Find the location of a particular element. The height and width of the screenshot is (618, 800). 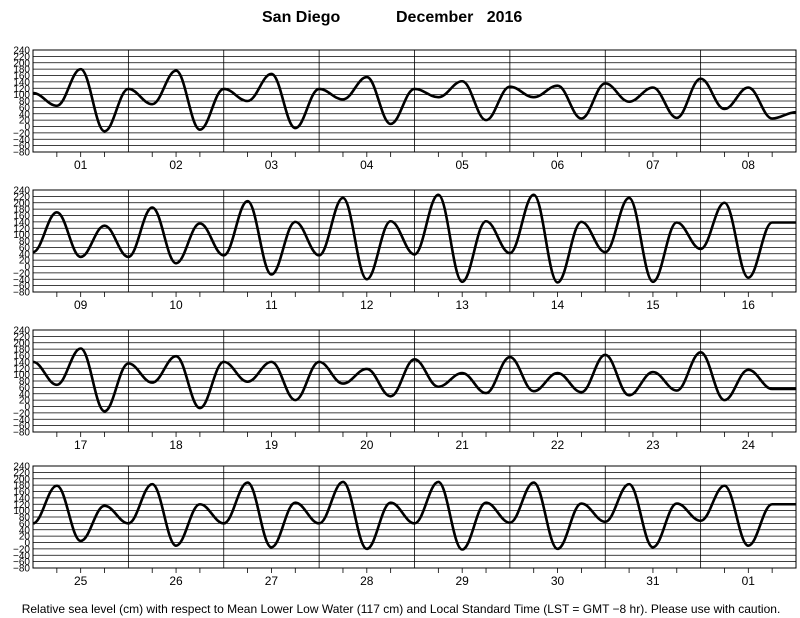

day-label: 07 is located at coordinates (653, 165).